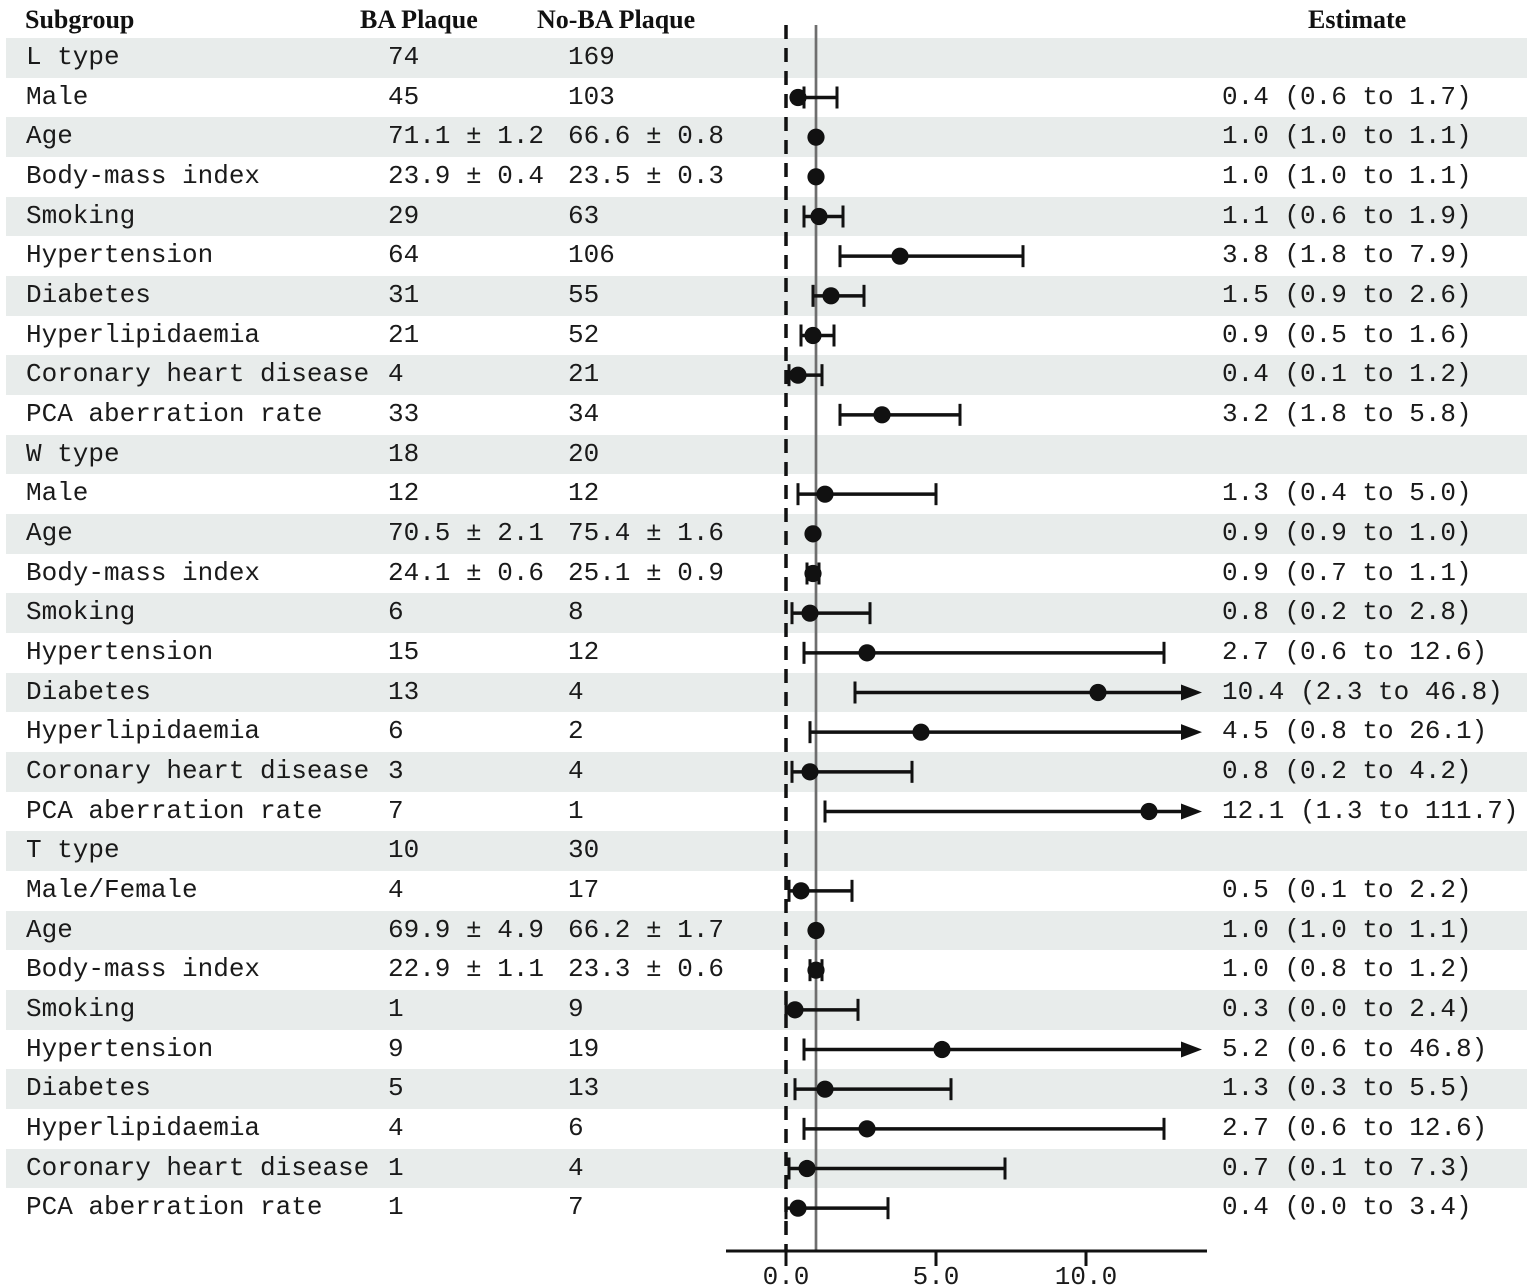 The image size is (1535, 1287). What do you see at coordinates (591, 96) in the screenshot?
I see `no-ba-plaque-cell: 103` at bounding box center [591, 96].